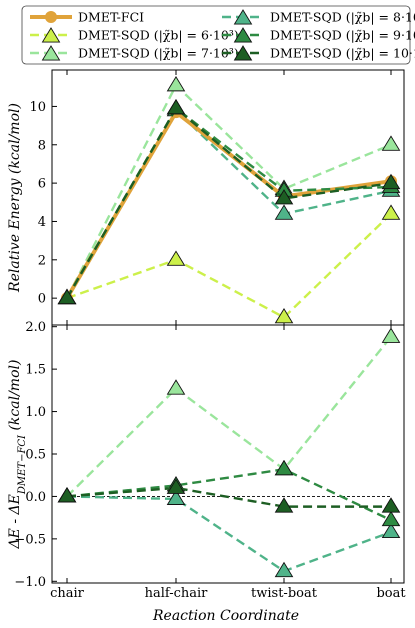  Describe the element at coordinates (342, 35) in the screenshot. I see `legend-label: DMET-SQD (|χ̃b| = 9·10³)` at that location.